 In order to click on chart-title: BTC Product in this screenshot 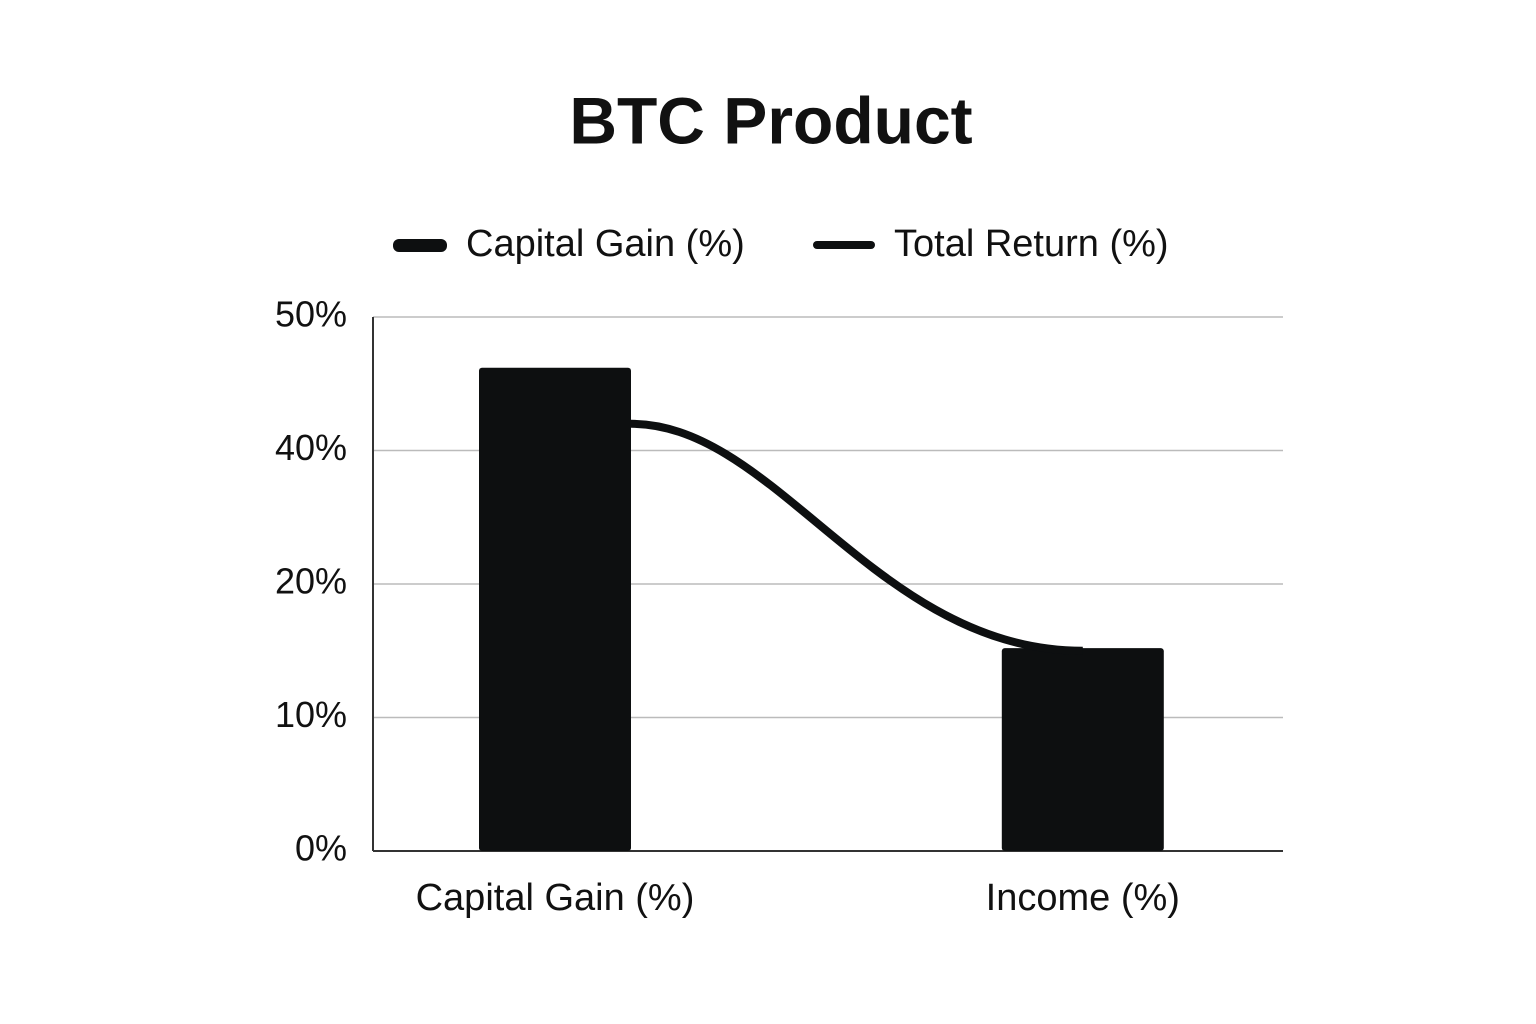, I will do `click(770, 120)`.